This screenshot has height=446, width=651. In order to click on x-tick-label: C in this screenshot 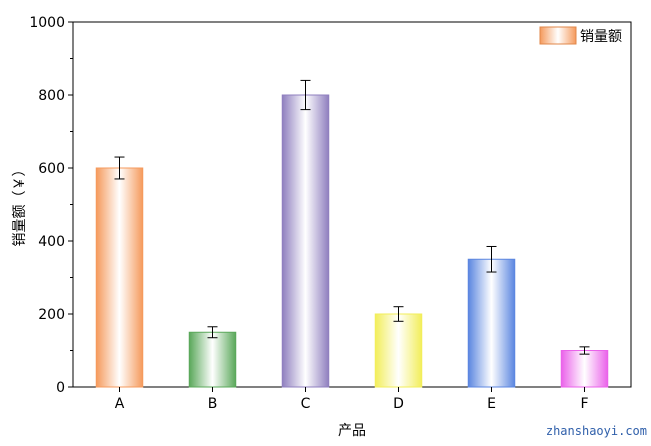, I will do `click(306, 404)`.